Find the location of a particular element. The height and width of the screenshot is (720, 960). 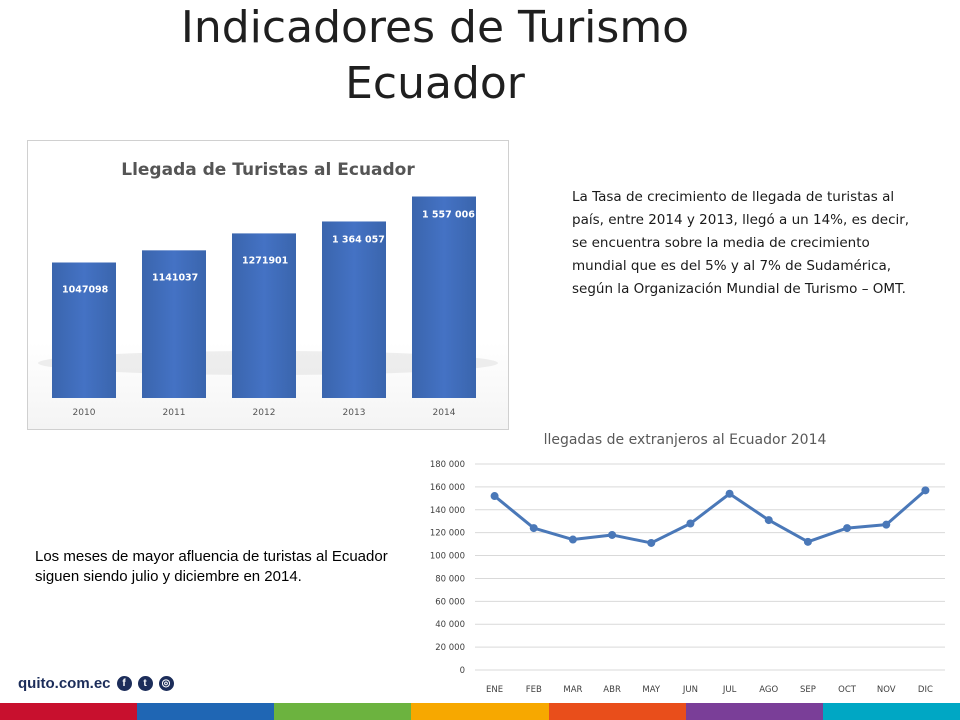

line-point-DIC is located at coordinates (925, 490).